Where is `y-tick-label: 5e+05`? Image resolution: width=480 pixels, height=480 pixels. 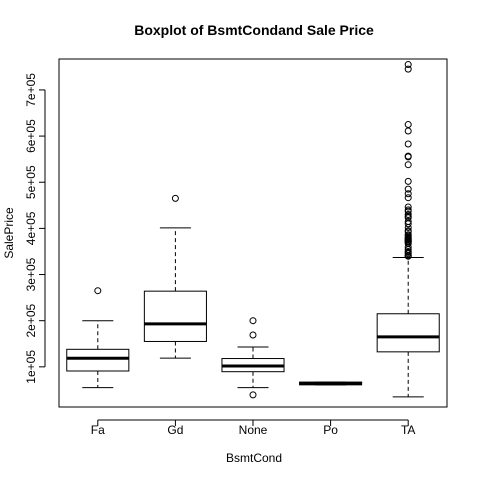
y-tick-label: 5e+05 is located at coordinates (31, 182).